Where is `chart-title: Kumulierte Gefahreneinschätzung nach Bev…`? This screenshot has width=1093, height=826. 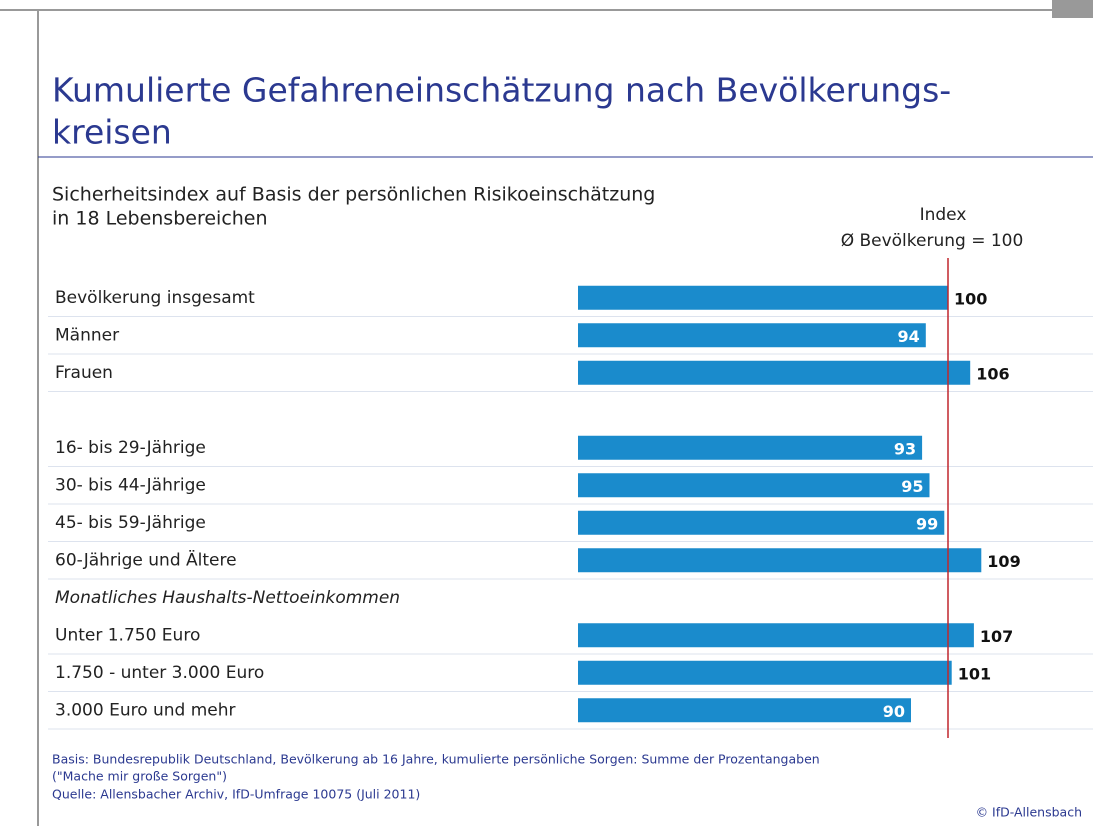
chart-title: Kumulierte Gefahreneinschätzung nach Bev… is located at coordinates (501, 90).